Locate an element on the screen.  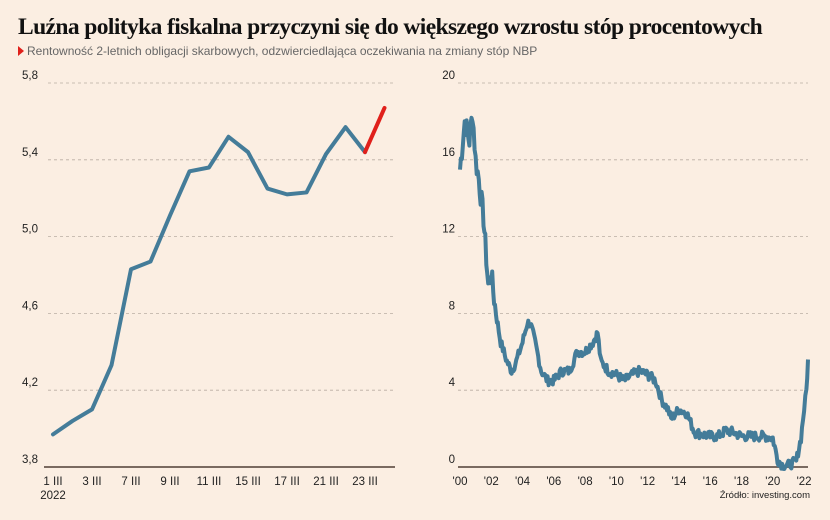
x-tick-label: 23 III is located at coordinates (365, 482).